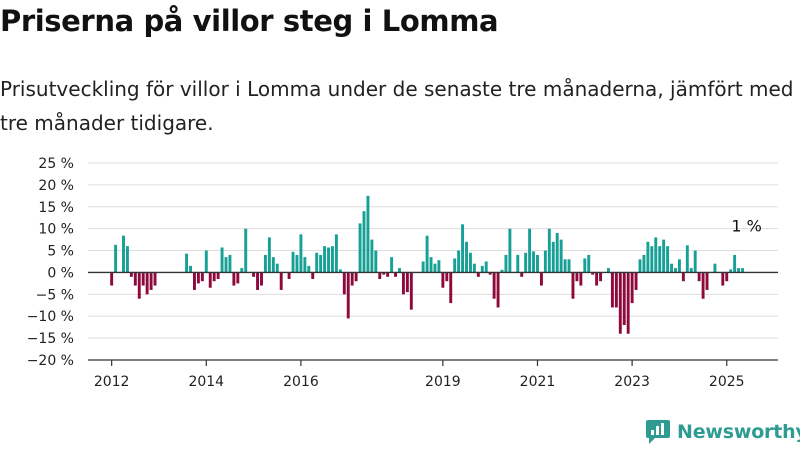 This screenshot has width=800, height=450. I want to click on y-tick-label: −20 %, so click(50, 361).